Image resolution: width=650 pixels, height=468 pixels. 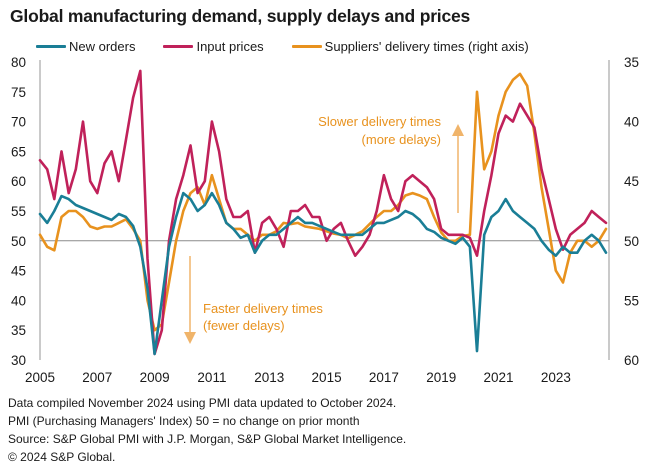 What do you see at coordinates (211, 377) in the screenshot?
I see `x-tick-label: 2011` at bounding box center [211, 377].